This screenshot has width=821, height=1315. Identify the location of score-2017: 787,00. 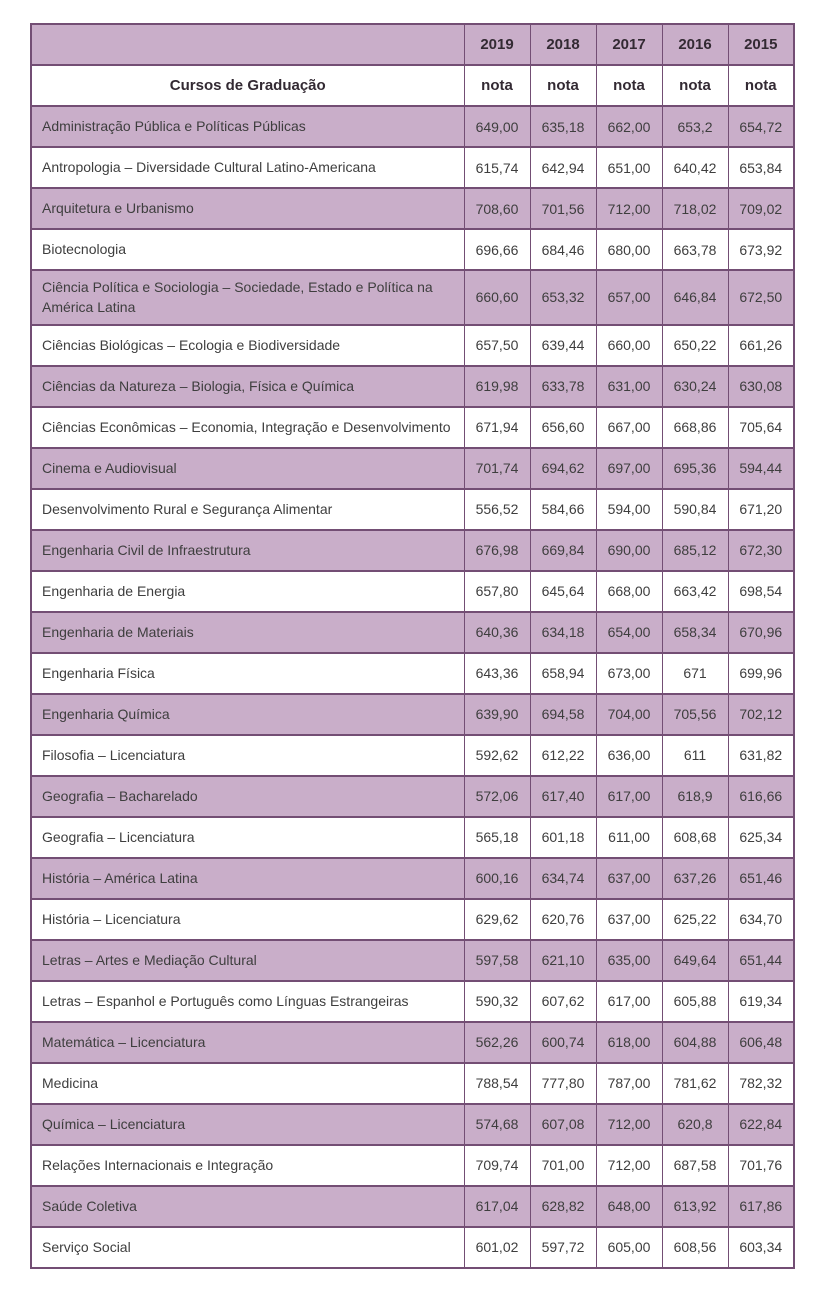
(629, 1083).